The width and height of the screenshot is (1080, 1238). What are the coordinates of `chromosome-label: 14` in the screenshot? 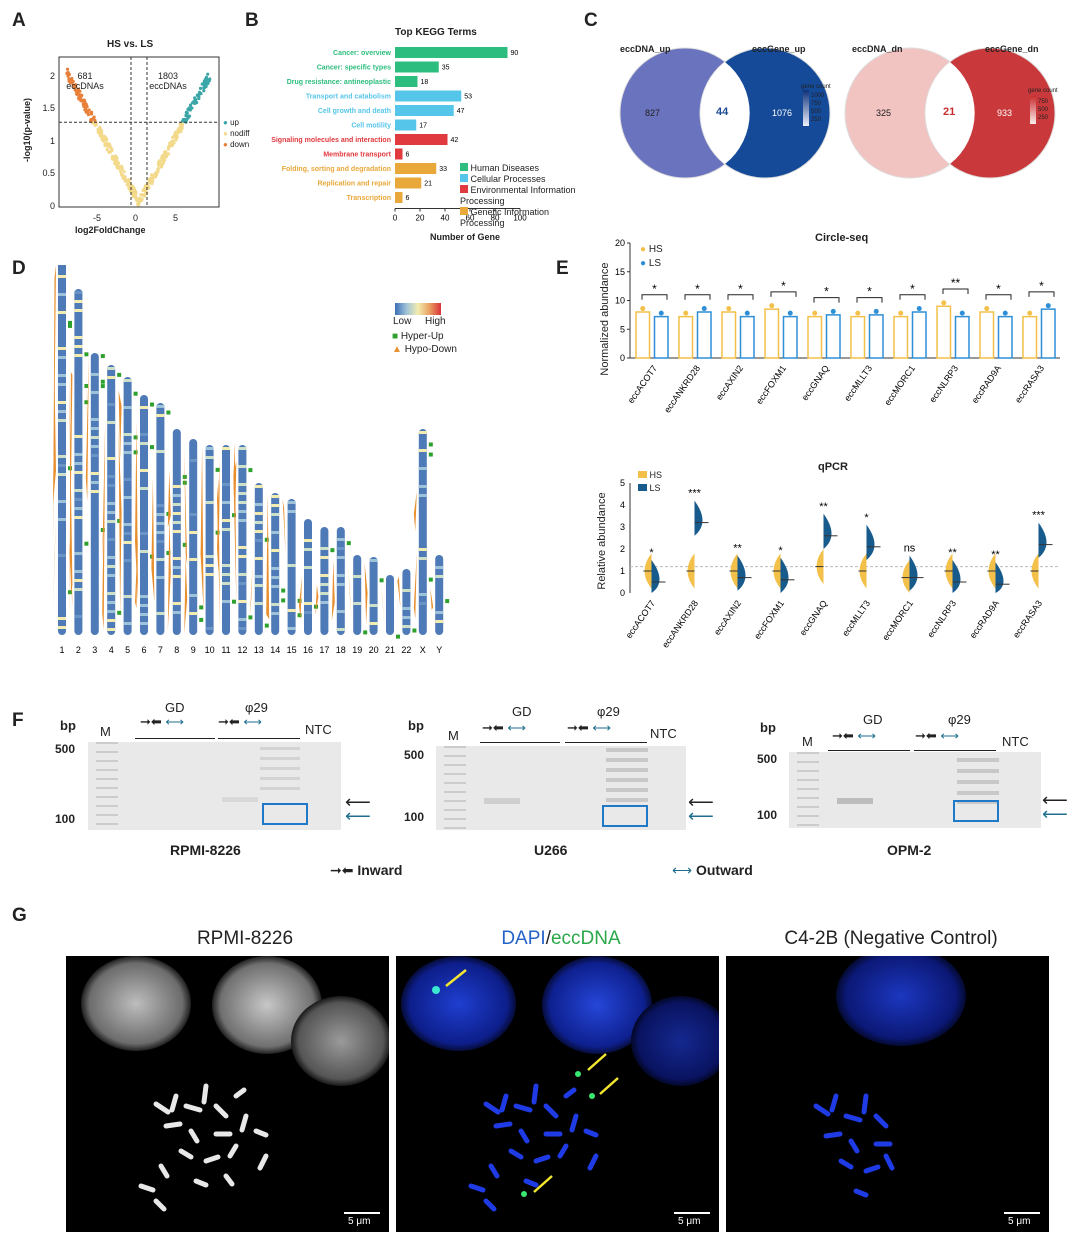 It's located at (275, 650).